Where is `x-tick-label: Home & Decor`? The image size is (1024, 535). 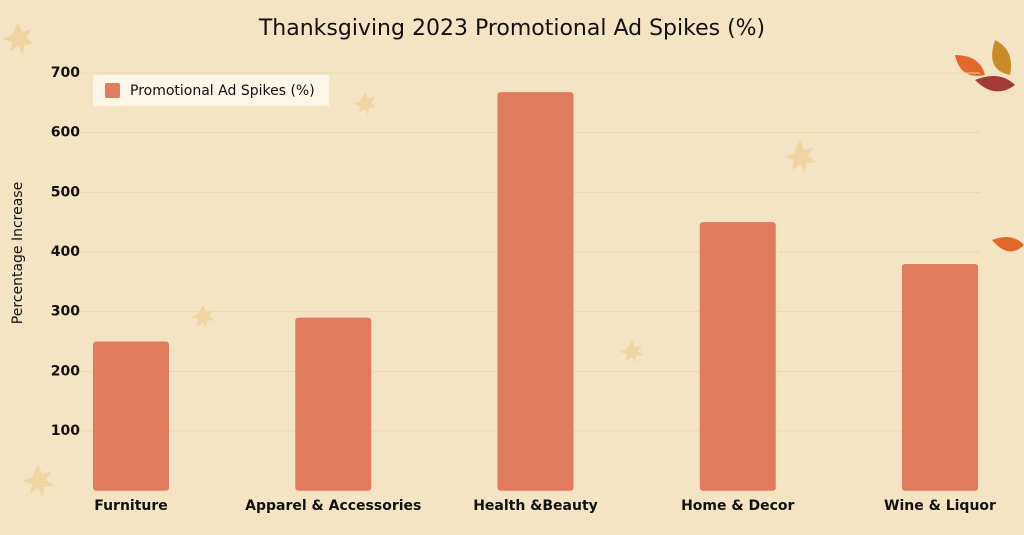 x-tick-label: Home & Decor is located at coordinates (737, 506).